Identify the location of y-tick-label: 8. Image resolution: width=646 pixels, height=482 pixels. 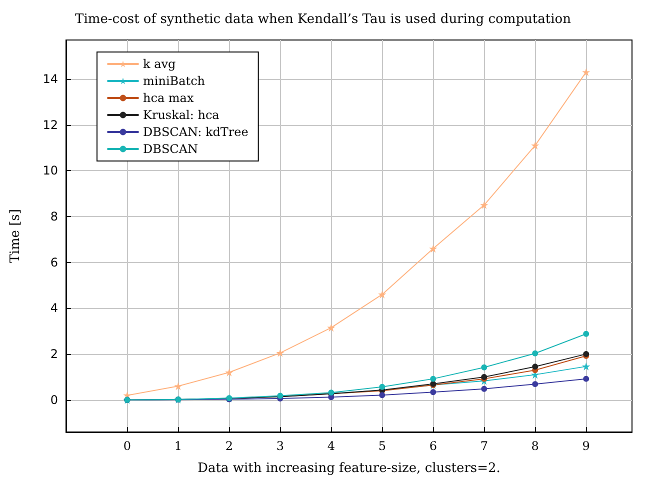
(54, 217).